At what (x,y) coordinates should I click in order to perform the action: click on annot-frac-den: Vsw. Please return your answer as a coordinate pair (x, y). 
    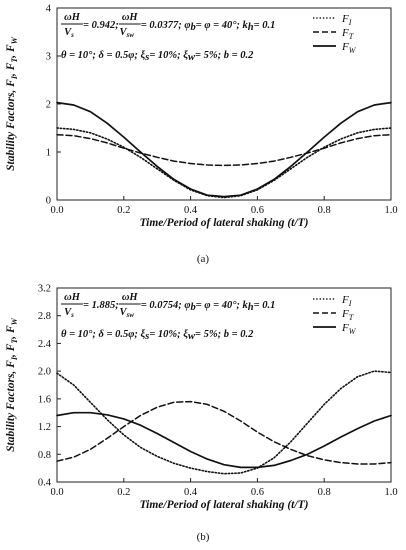
    Looking at the image, I should click on (127, 33).